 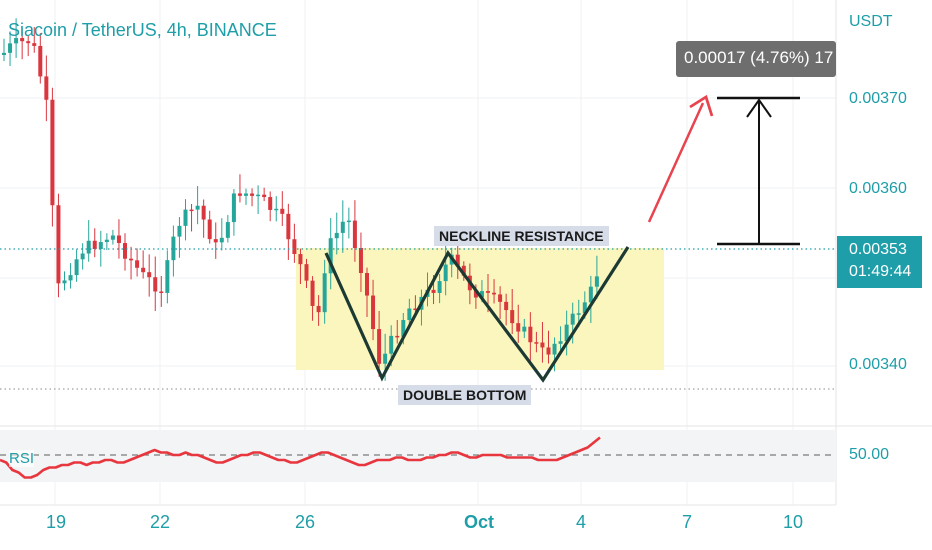 What do you see at coordinates (879, 262) in the screenshot?
I see `current-price-tag: 0.00353 01:49:44` at bounding box center [879, 262].